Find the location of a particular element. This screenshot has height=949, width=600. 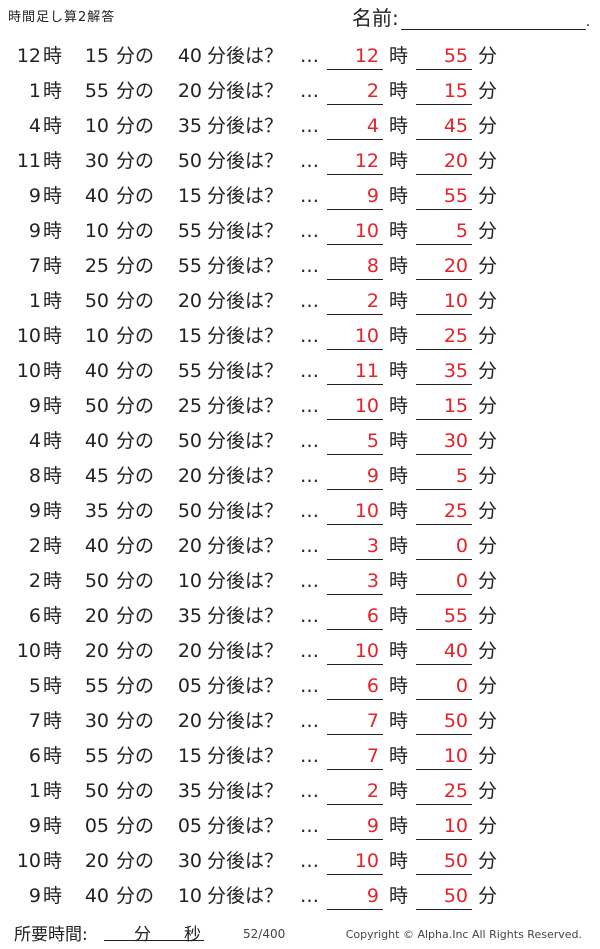

answer-minute: 35 is located at coordinates (444, 372).